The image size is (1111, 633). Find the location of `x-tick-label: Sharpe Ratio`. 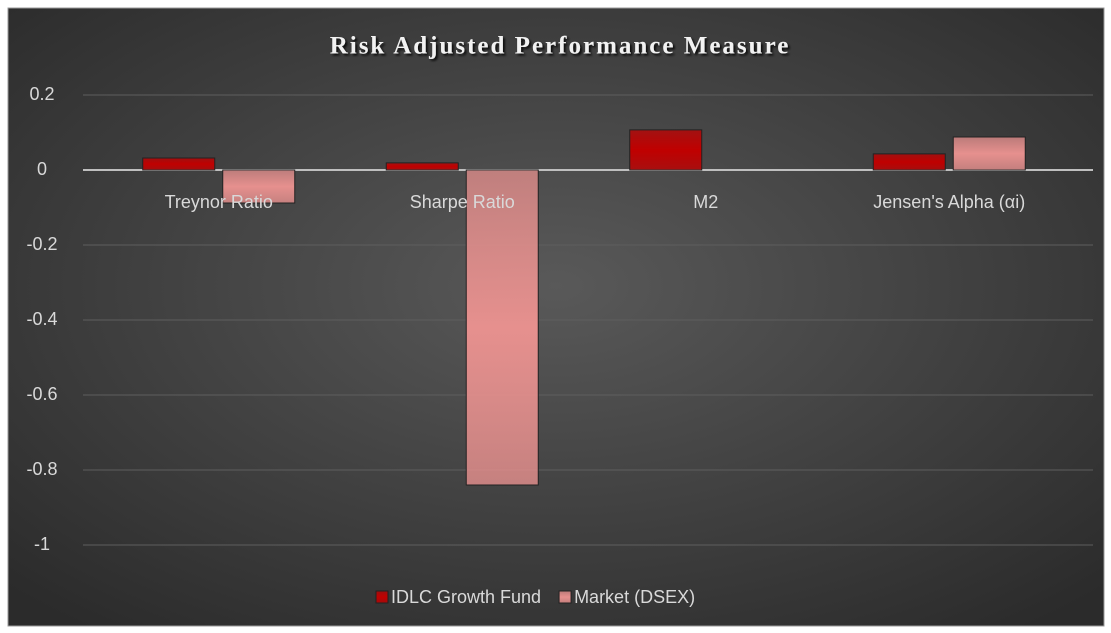

x-tick-label: Sharpe Ratio is located at coordinates (462, 202).